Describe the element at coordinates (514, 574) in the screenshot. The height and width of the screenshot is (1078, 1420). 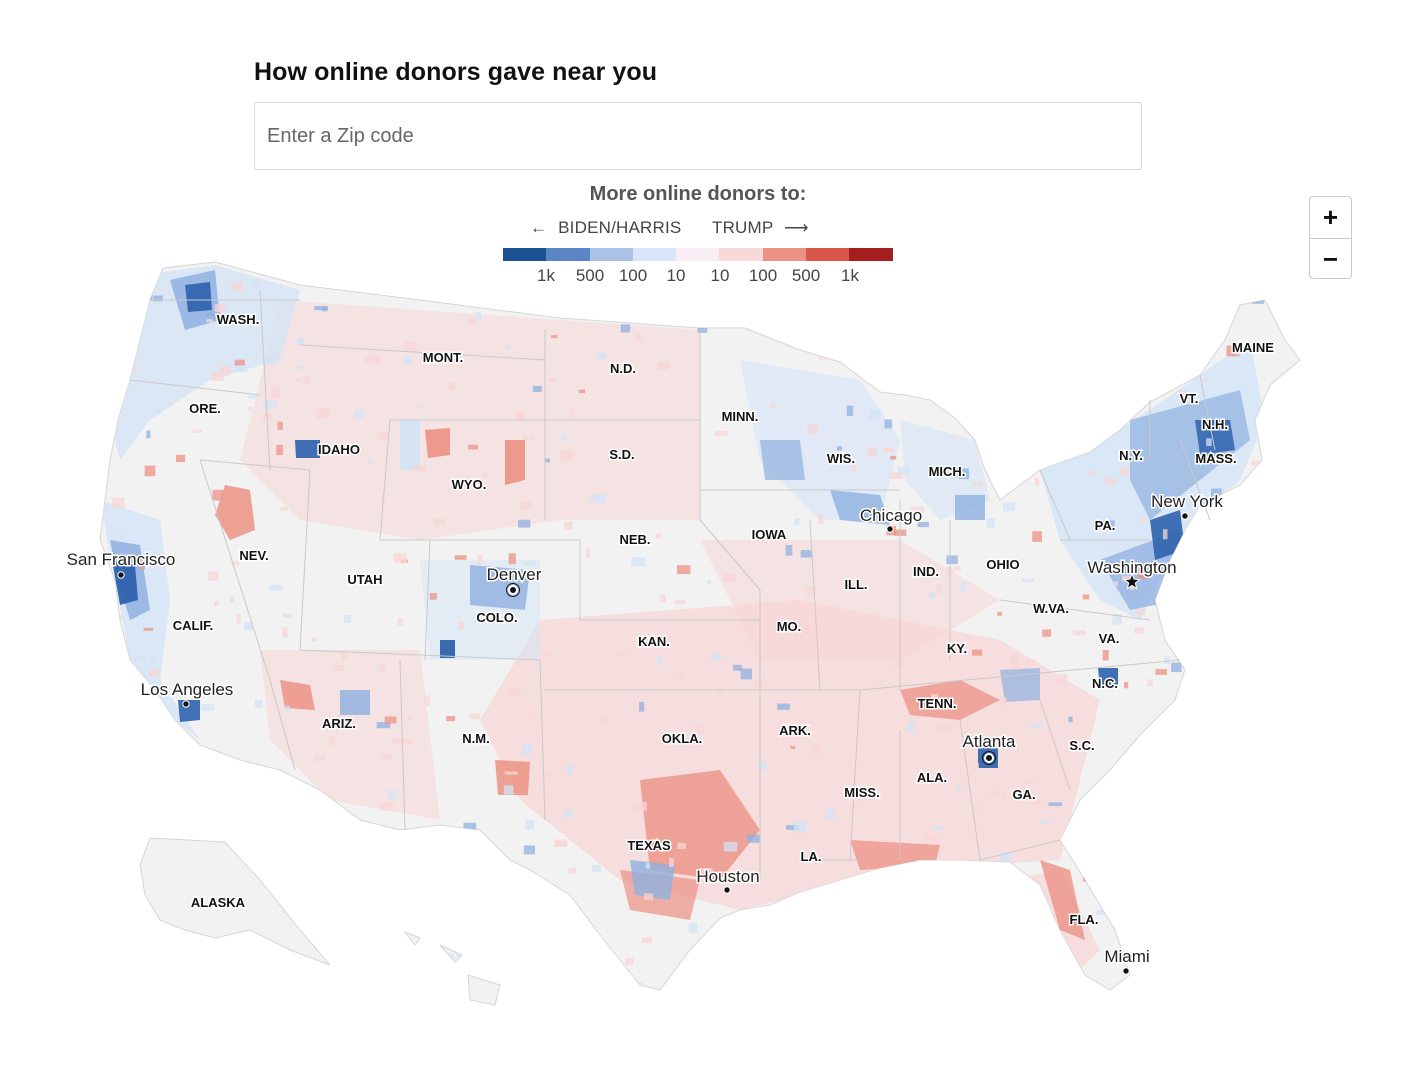
I see `city-label: Denver` at that location.